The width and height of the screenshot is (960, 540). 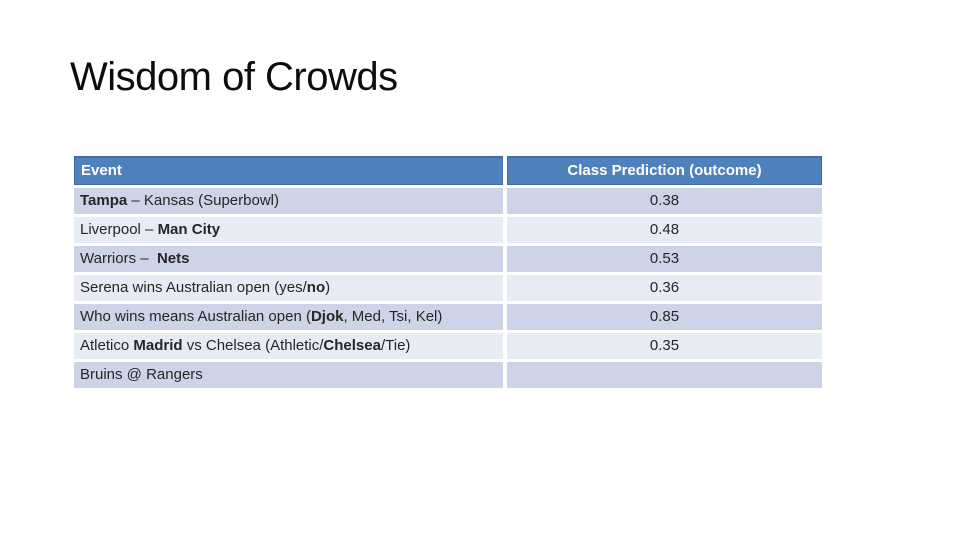 I want to click on event-cell: Bruins @ Rangers, so click(x=288, y=375).